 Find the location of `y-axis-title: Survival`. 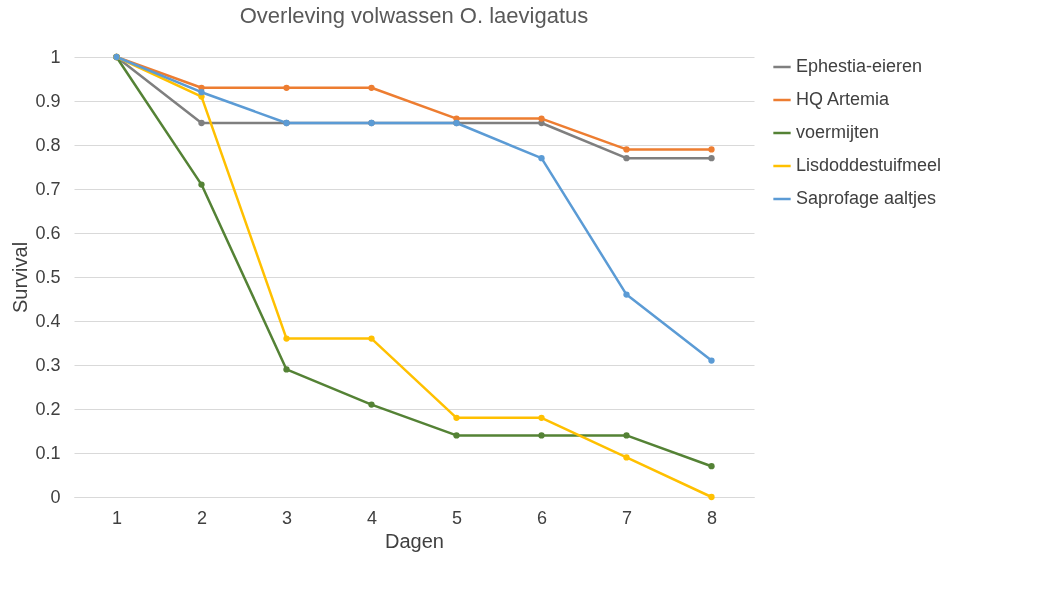

y-axis-title: Survival is located at coordinates (20, 277).